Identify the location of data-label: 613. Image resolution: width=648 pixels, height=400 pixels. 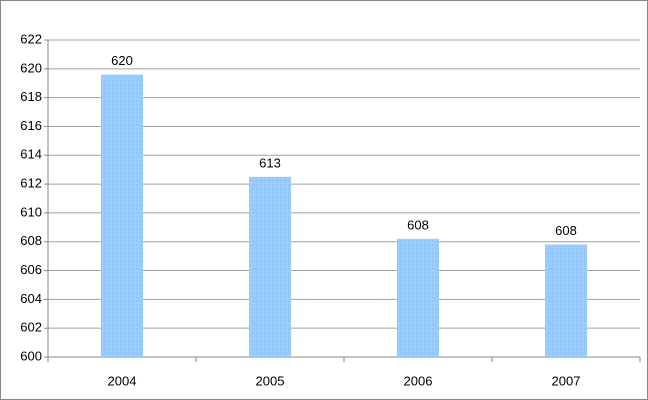
(270, 162).